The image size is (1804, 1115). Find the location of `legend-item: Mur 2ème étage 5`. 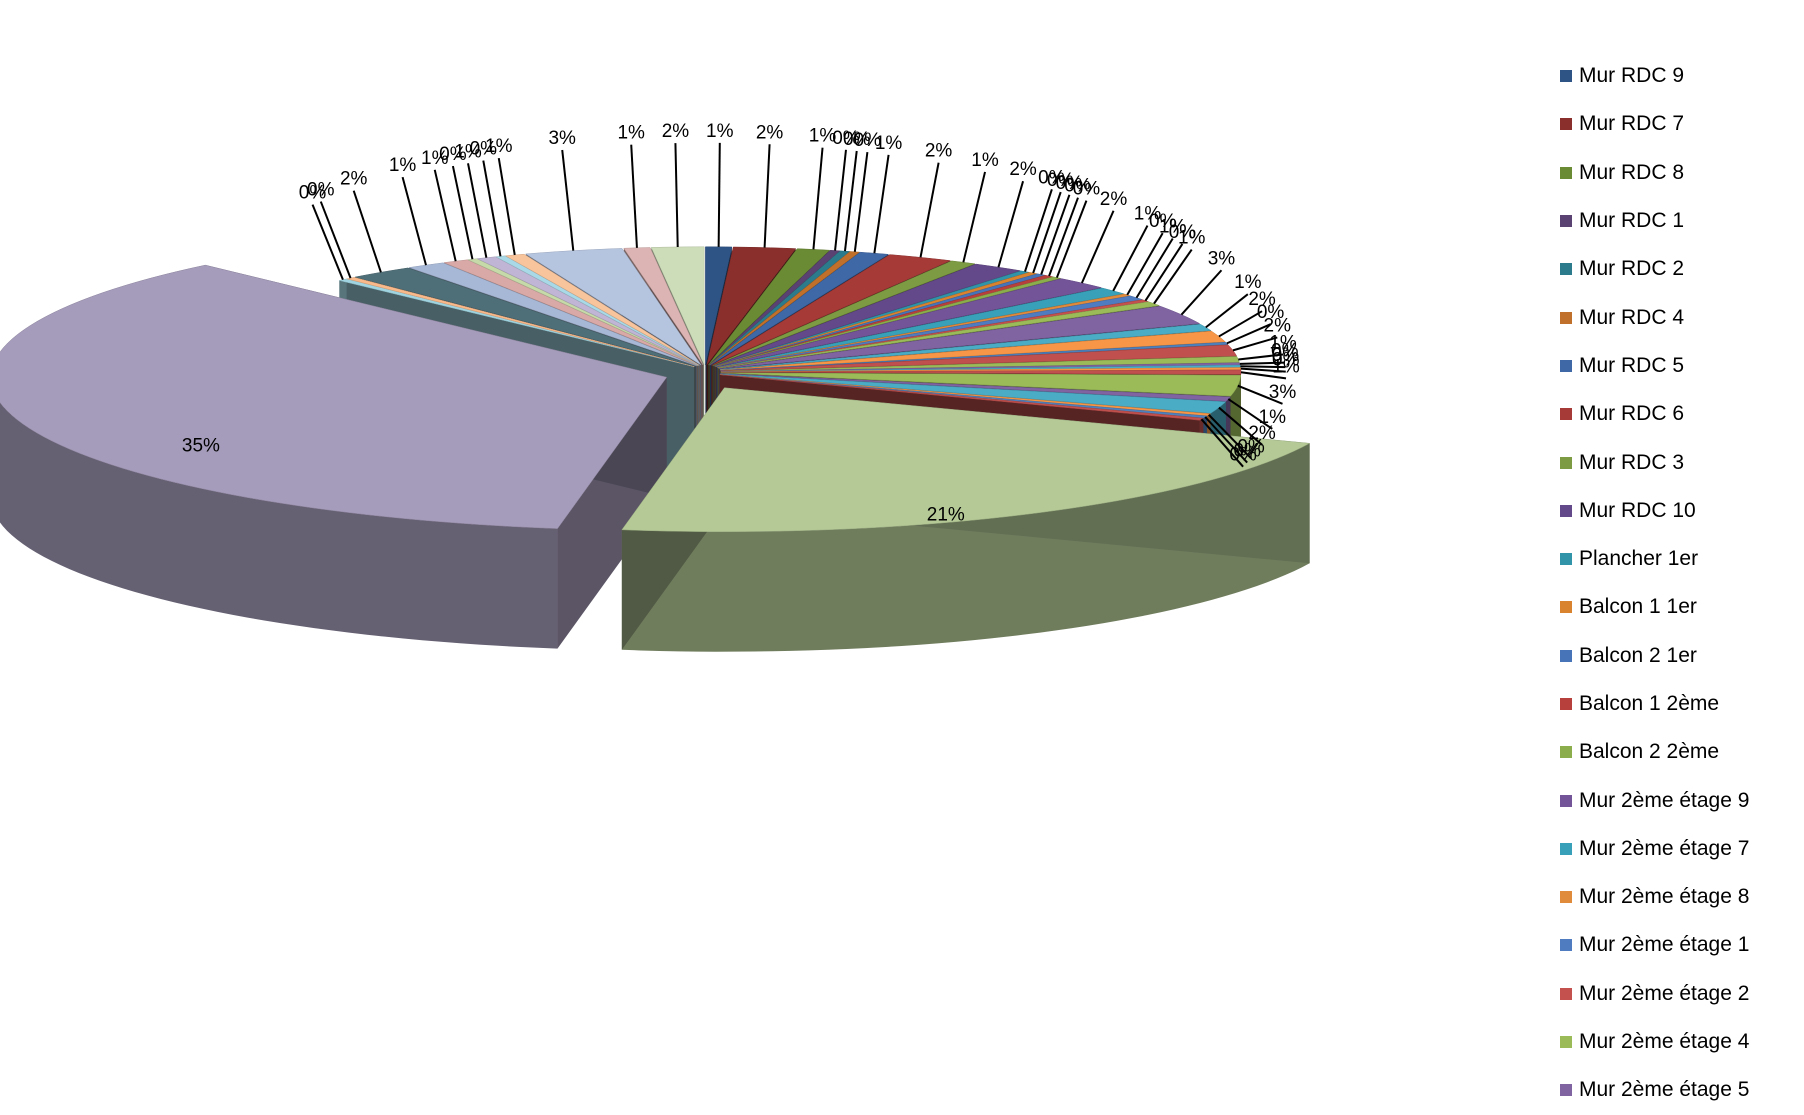

legend-item: Mur 2ème étage 5 is located at coordinates (1682, 1090).